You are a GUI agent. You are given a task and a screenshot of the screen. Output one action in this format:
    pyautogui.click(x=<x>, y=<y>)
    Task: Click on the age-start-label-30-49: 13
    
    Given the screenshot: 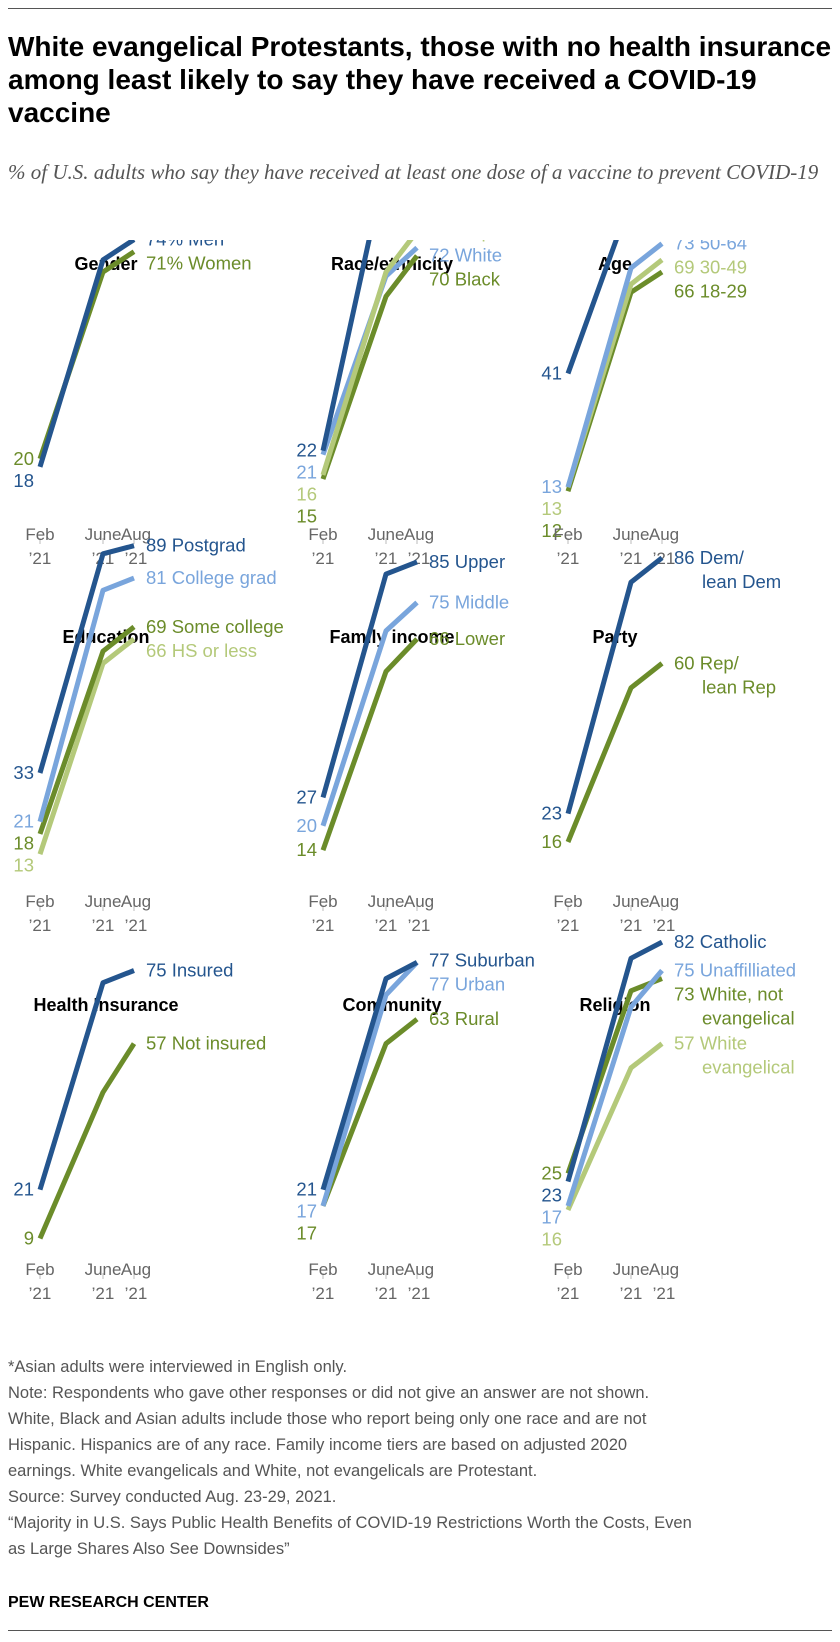 What is the action you would take?
    pyautogui.click(x=551, y=508)
    